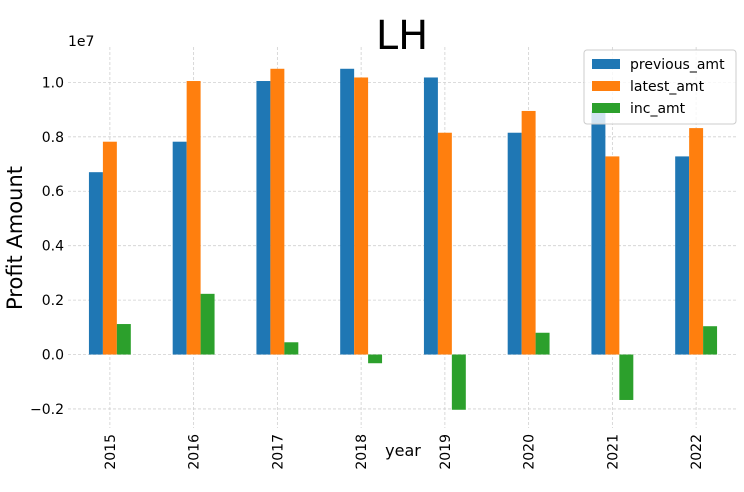 Image resolution: width=744 pixels, height=492 pixels. What do you see at coordinates (530, 452) in the screenshot?
I see `x-tick-label: 2020` at bounding box center [530, 452].